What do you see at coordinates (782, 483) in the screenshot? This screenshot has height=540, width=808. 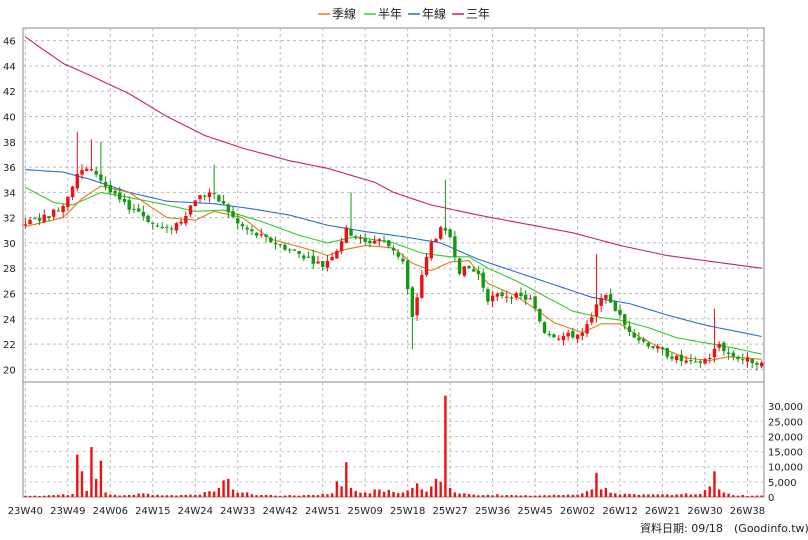 I see `volume-tick-label: 5,000` at bounding box center [782, 483].